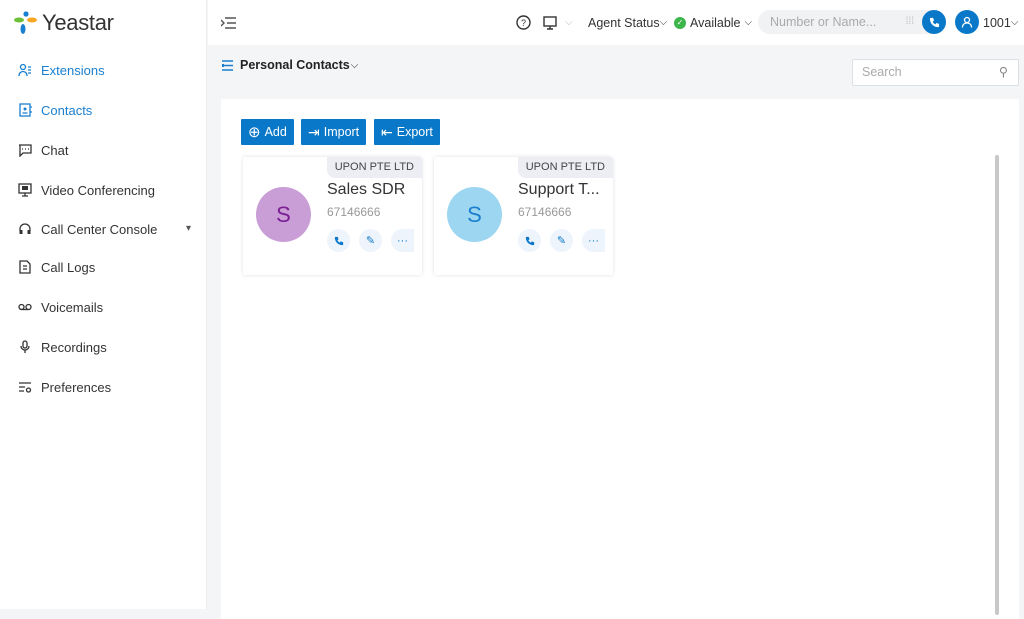 The width and height of the screenshot is (1024, 619). Describe the element at coordinates (628, 22) in the screenshot. I see `agent-status-dropdown: Agent Status ⌵` at that location.